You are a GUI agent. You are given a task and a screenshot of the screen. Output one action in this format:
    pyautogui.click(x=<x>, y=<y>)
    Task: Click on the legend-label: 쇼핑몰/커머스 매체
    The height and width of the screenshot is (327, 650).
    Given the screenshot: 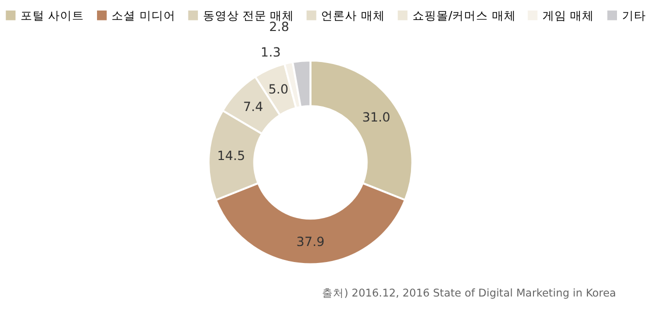 What is the action you would take?
    pyautogui.click(x=464, y=15)
    